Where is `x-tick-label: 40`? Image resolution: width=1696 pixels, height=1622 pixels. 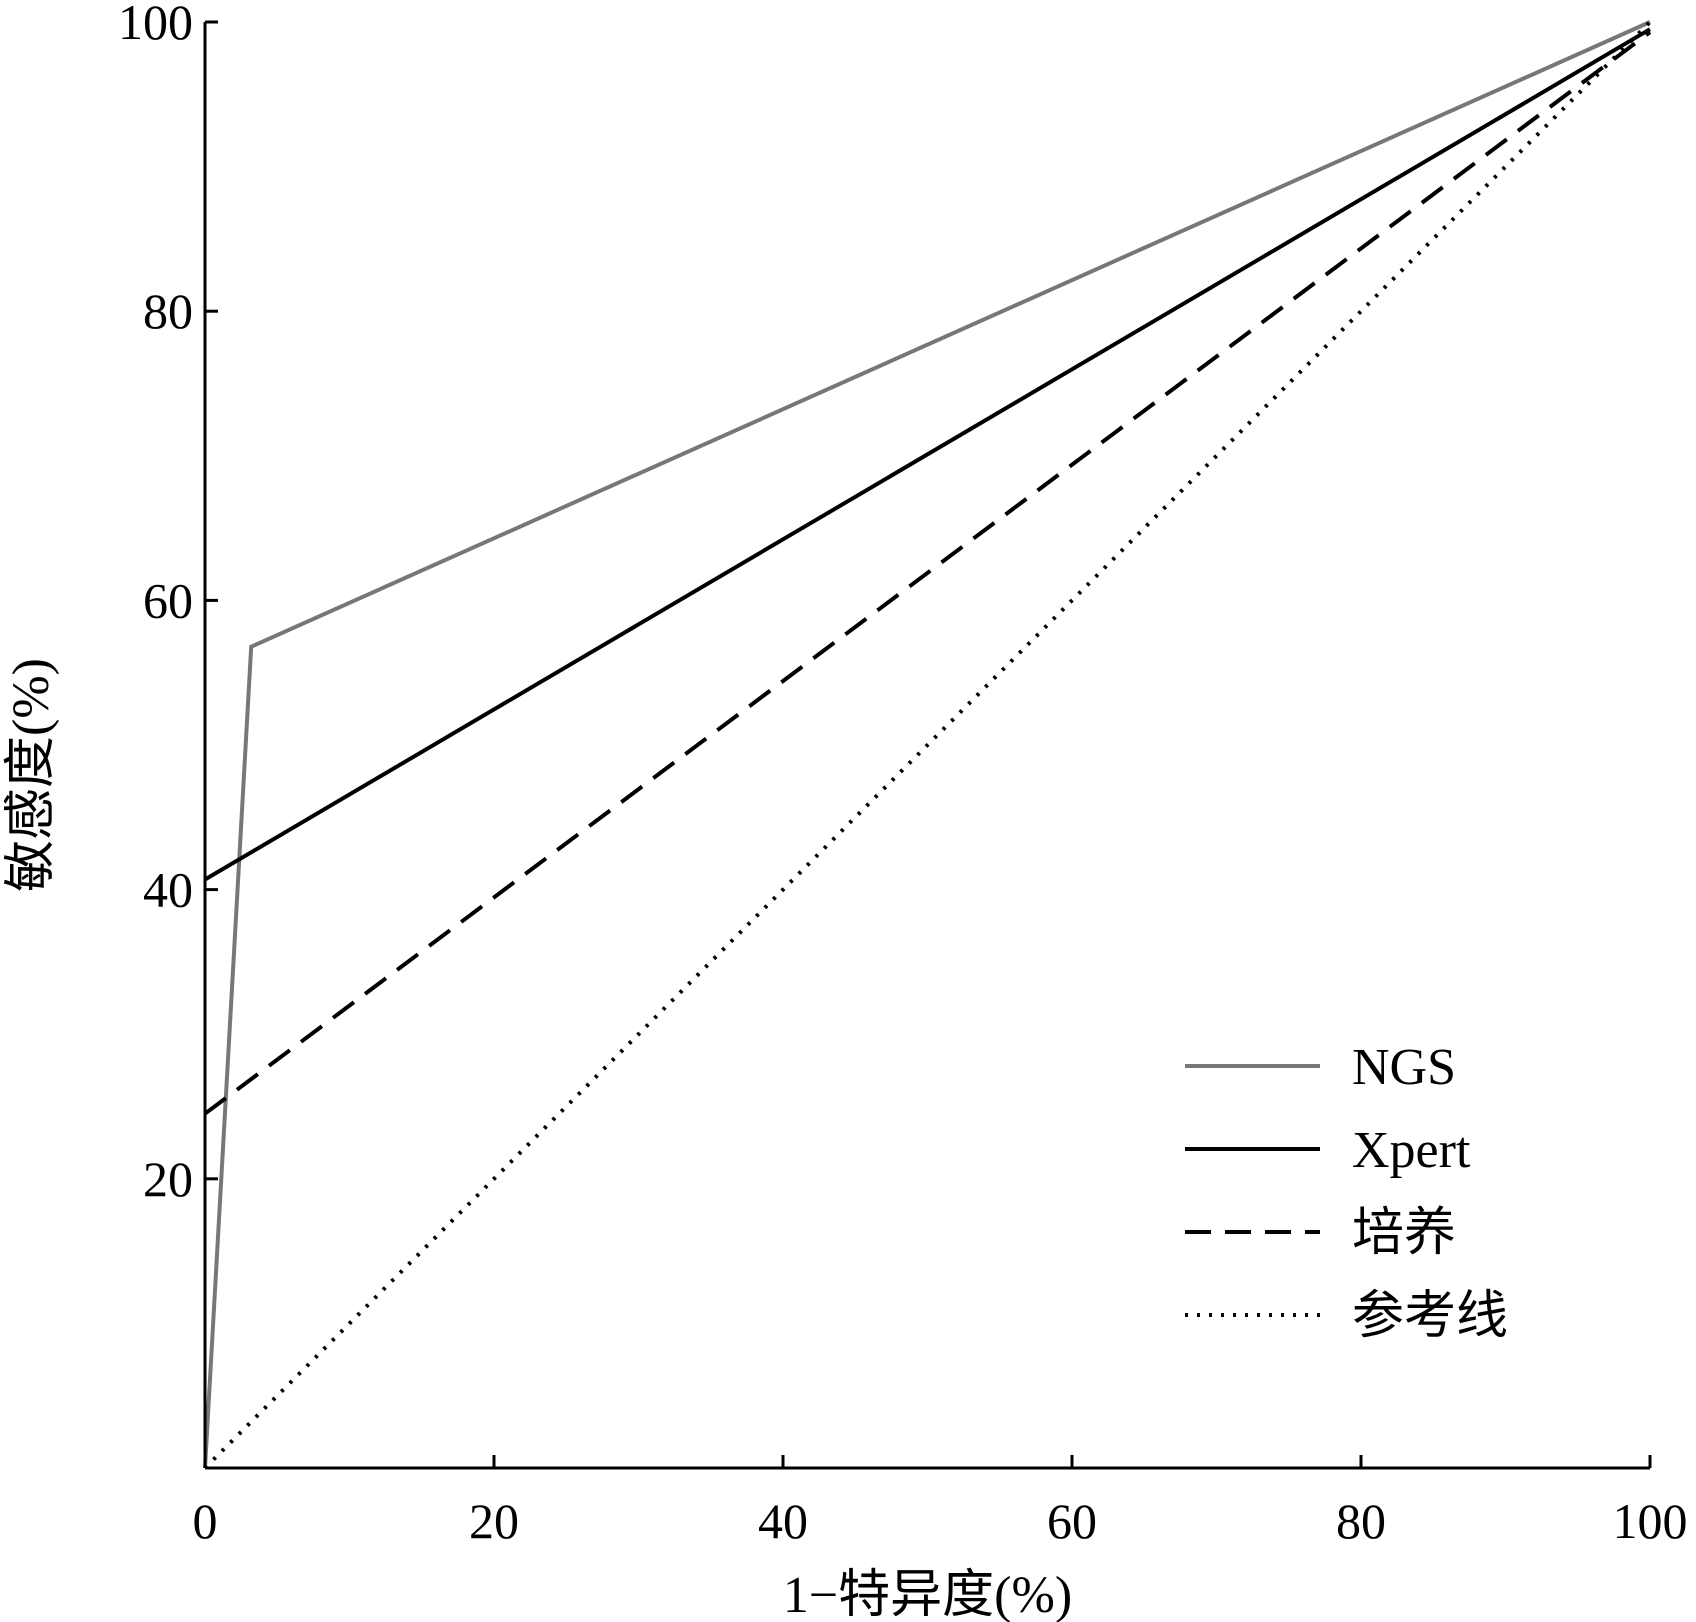 x-tick-label: 40 is located at coordinates (783, 1521).